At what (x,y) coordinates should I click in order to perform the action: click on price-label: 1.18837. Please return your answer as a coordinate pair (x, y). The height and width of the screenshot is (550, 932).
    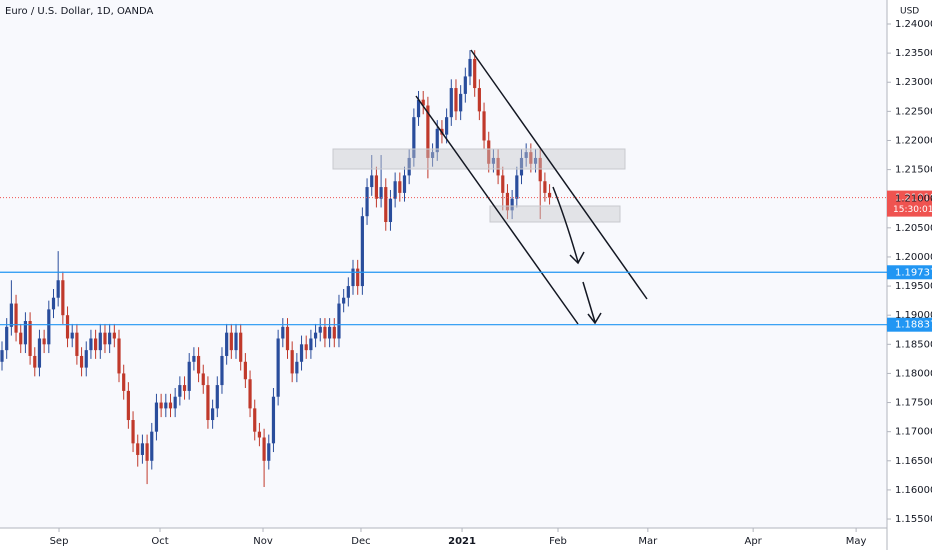
    Looking at the image, I should click on (913, 325).